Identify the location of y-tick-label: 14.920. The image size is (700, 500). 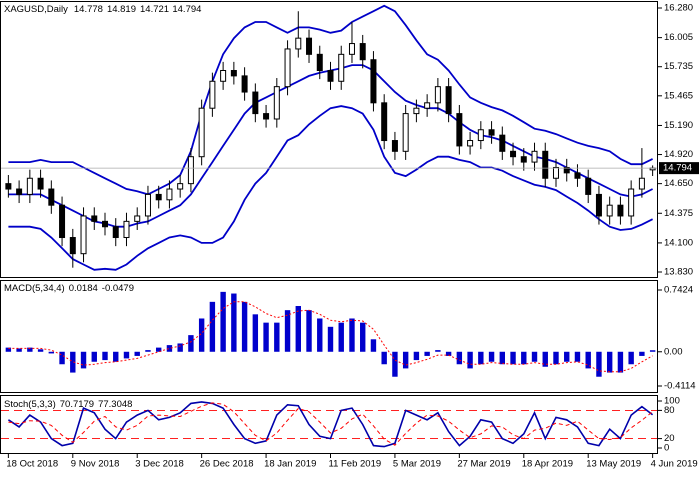
(678, 154).